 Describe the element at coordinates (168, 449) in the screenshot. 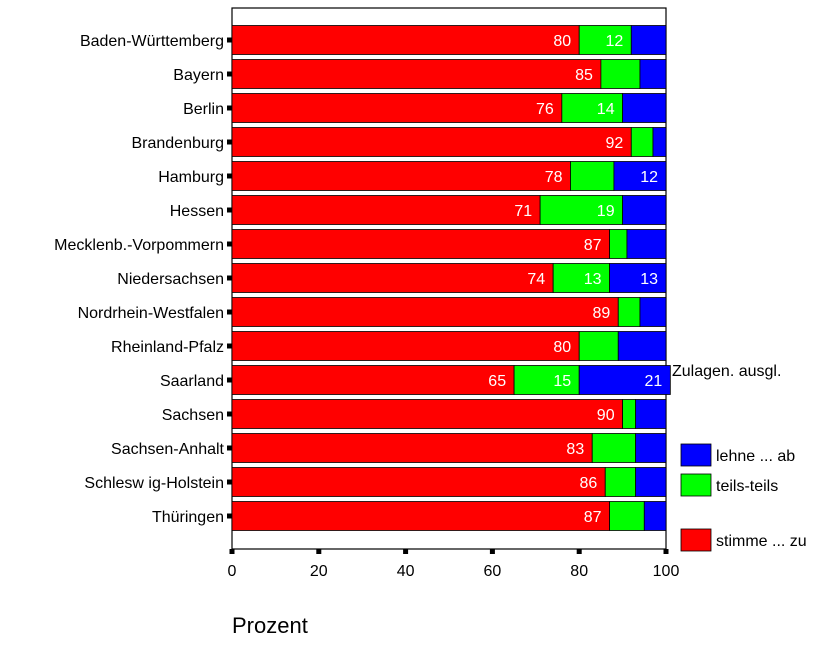

I see `category-label: Sachsen-Anhalt` at that location.